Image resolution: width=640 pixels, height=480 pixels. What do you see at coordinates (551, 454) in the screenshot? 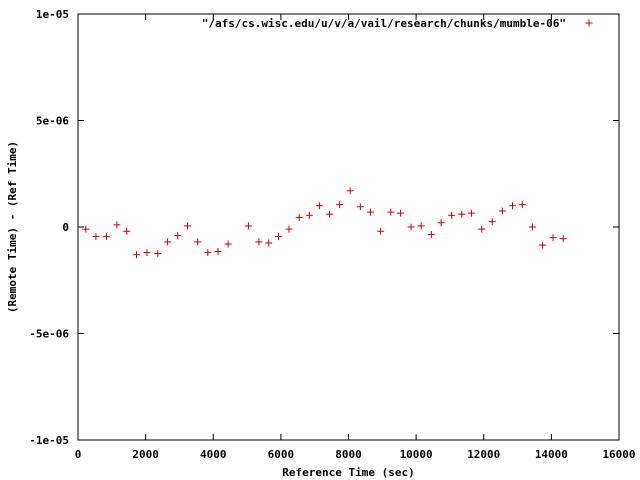
I see `x-tick-label: 14000` at bounding box center [551, 454].